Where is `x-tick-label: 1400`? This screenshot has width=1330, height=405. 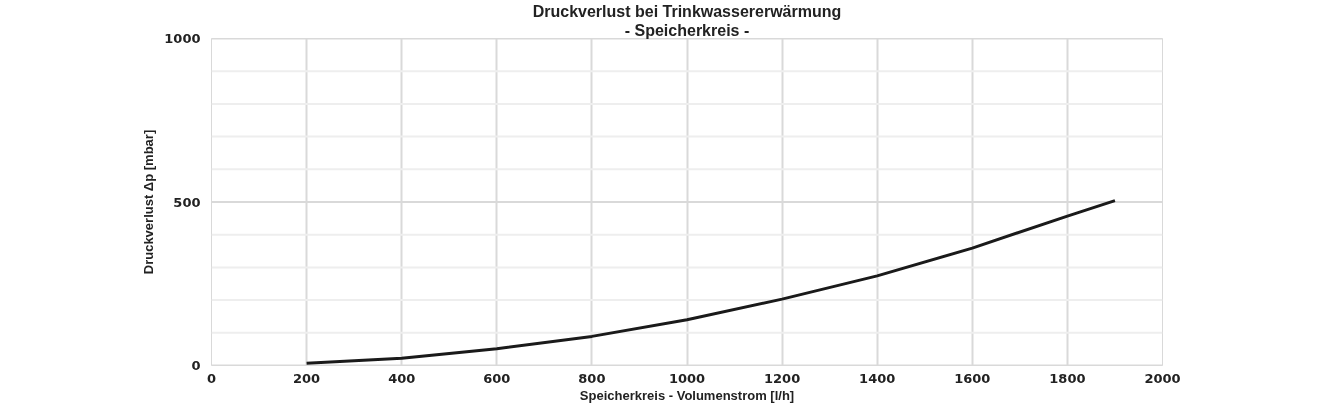 x-tick-label: 1400 is located at coordinates (877, 378).